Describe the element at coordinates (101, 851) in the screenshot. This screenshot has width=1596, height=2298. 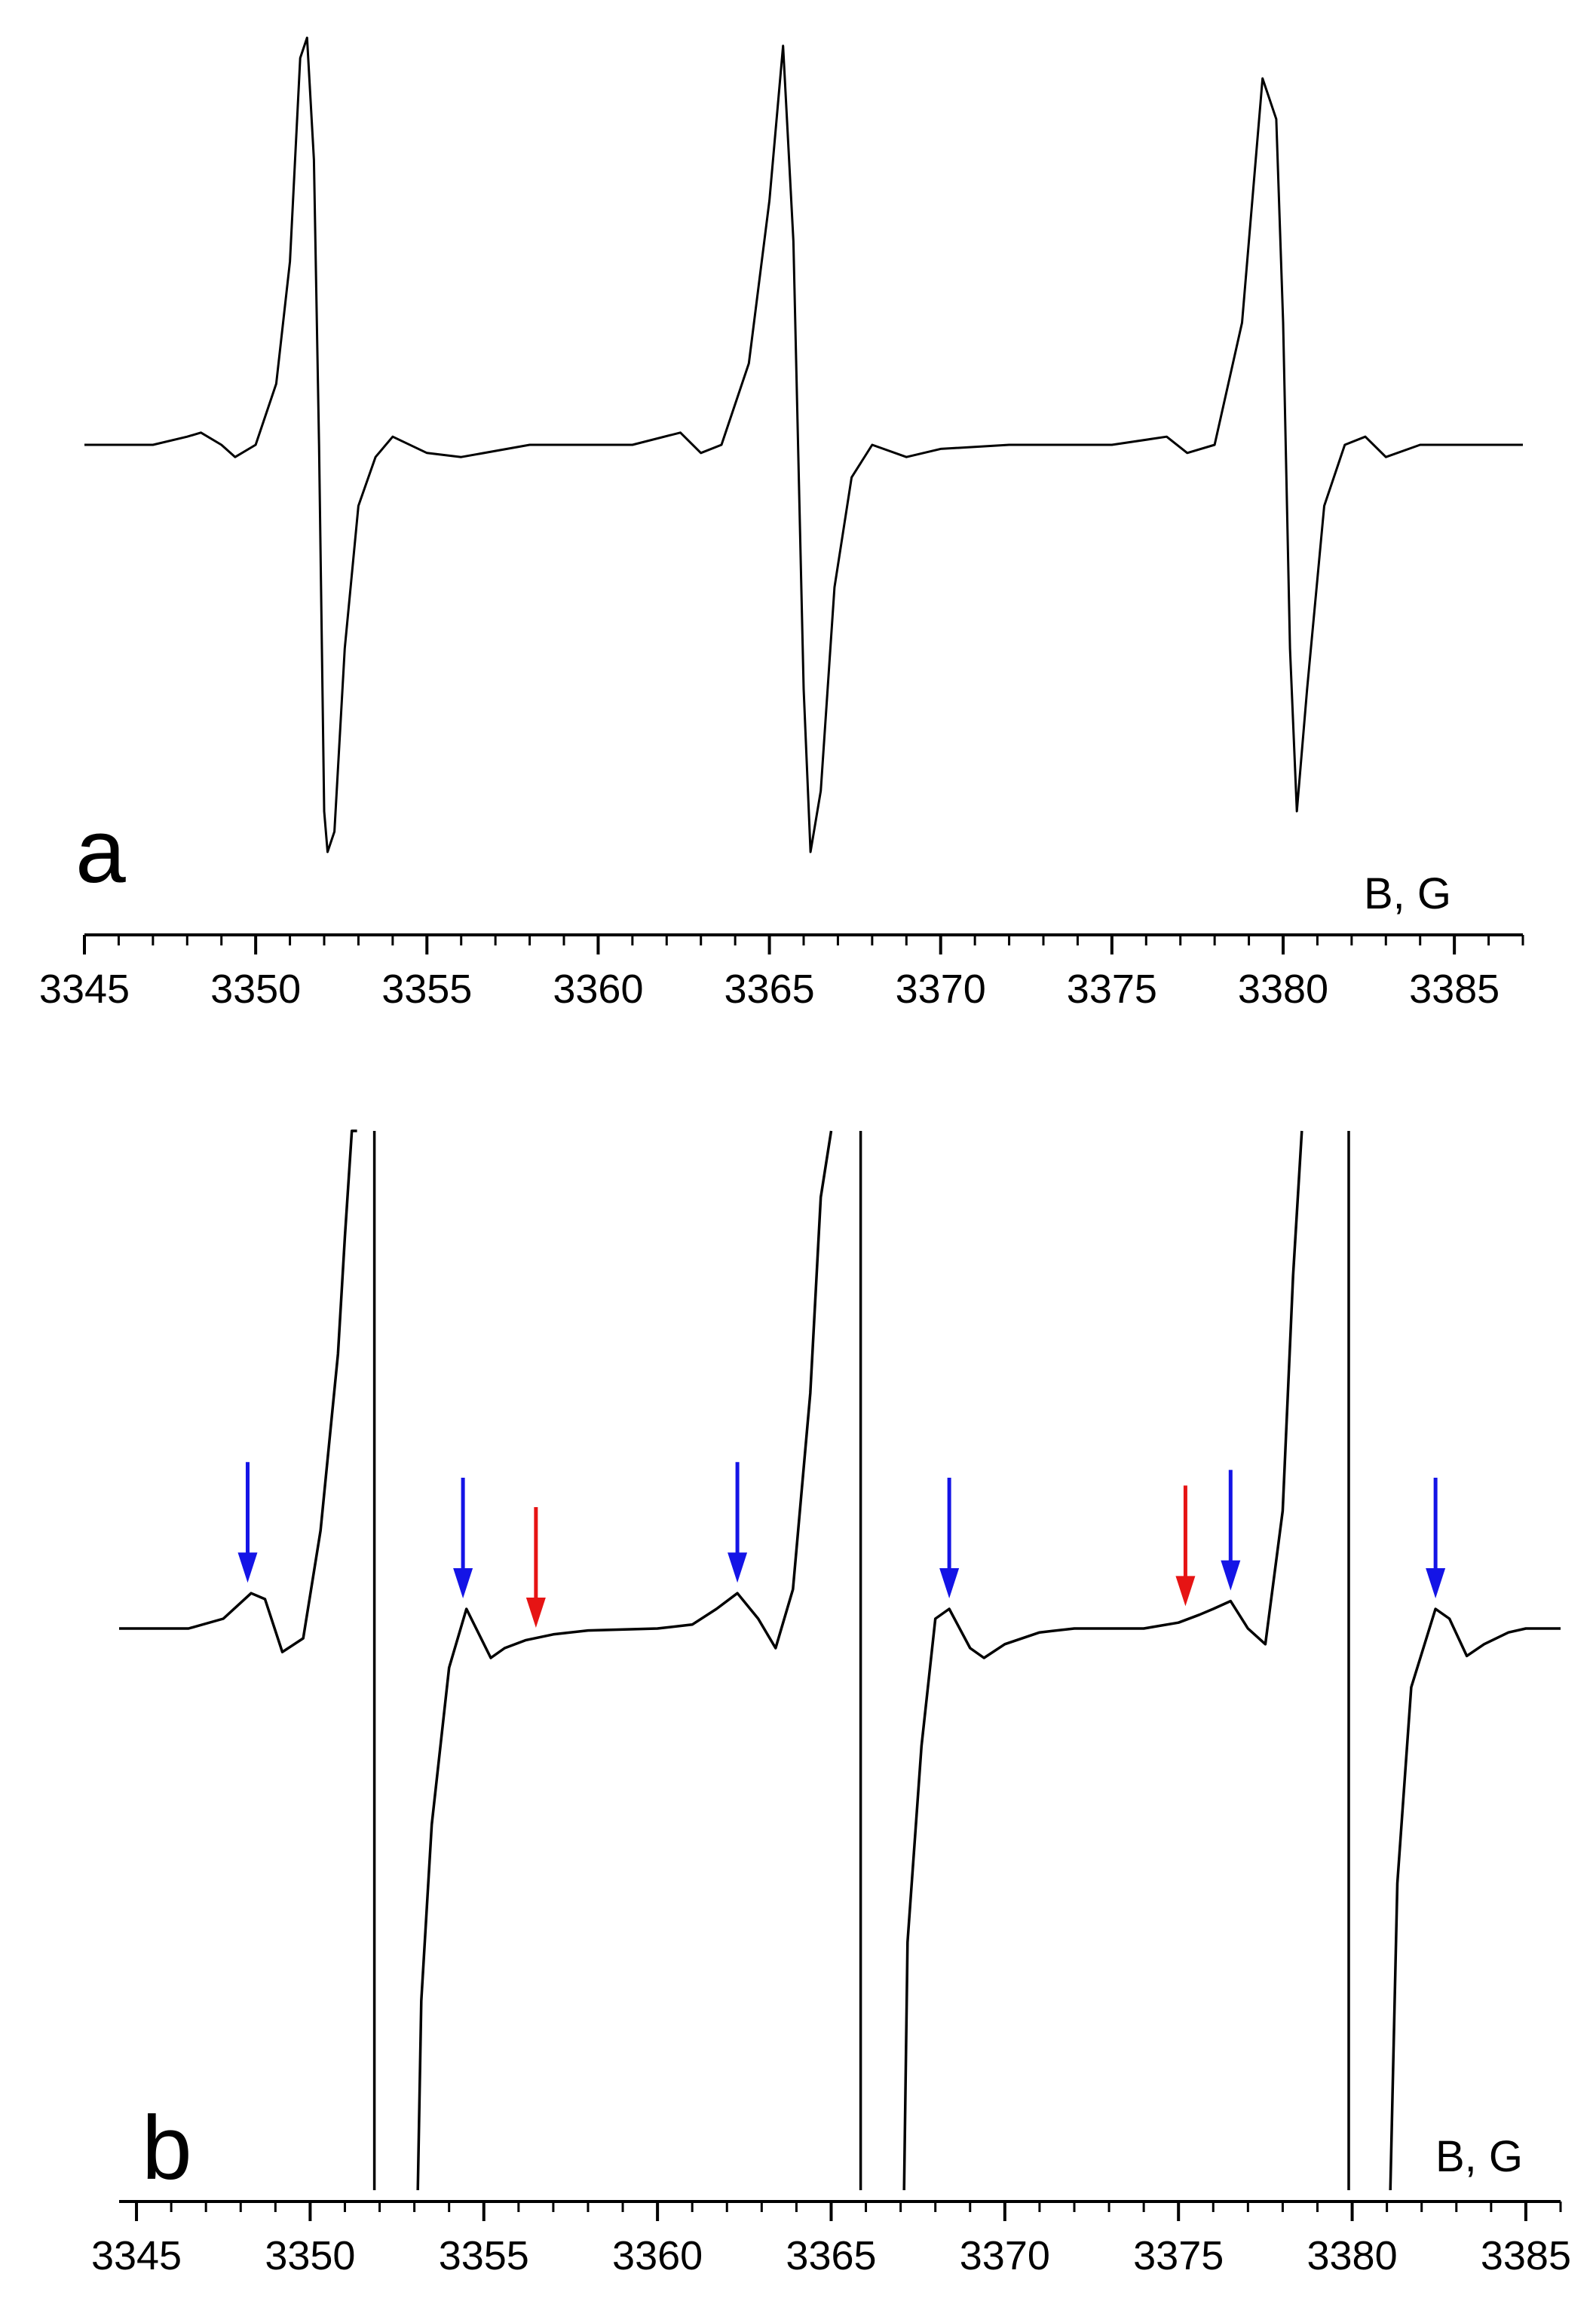
I see `panel-a-label: a` at that location.